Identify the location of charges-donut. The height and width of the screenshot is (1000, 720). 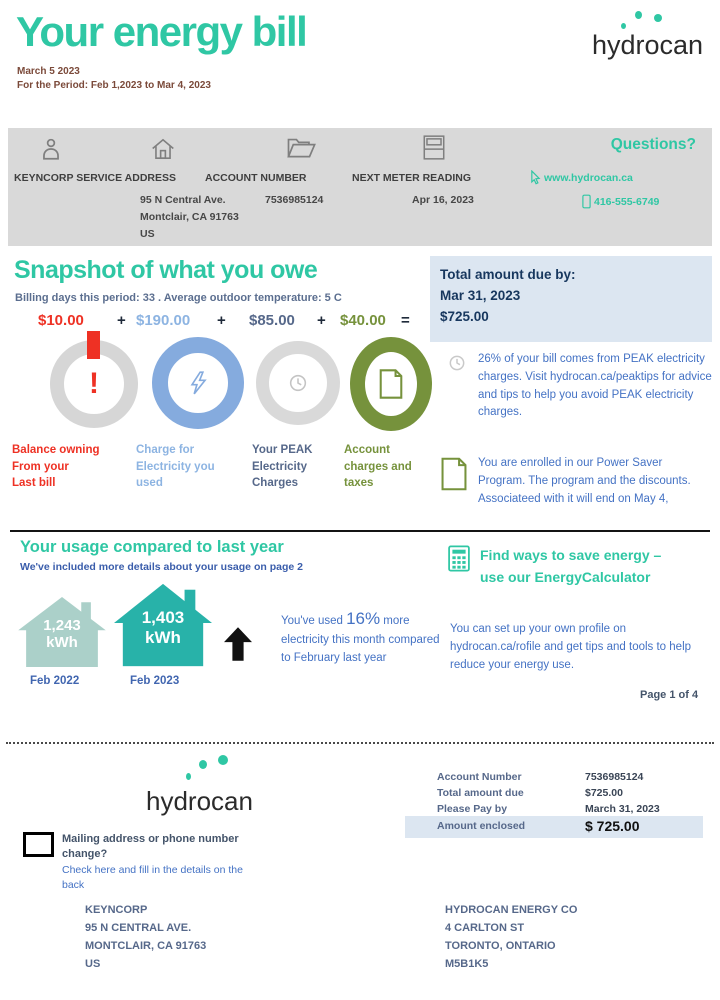
(391, 384).